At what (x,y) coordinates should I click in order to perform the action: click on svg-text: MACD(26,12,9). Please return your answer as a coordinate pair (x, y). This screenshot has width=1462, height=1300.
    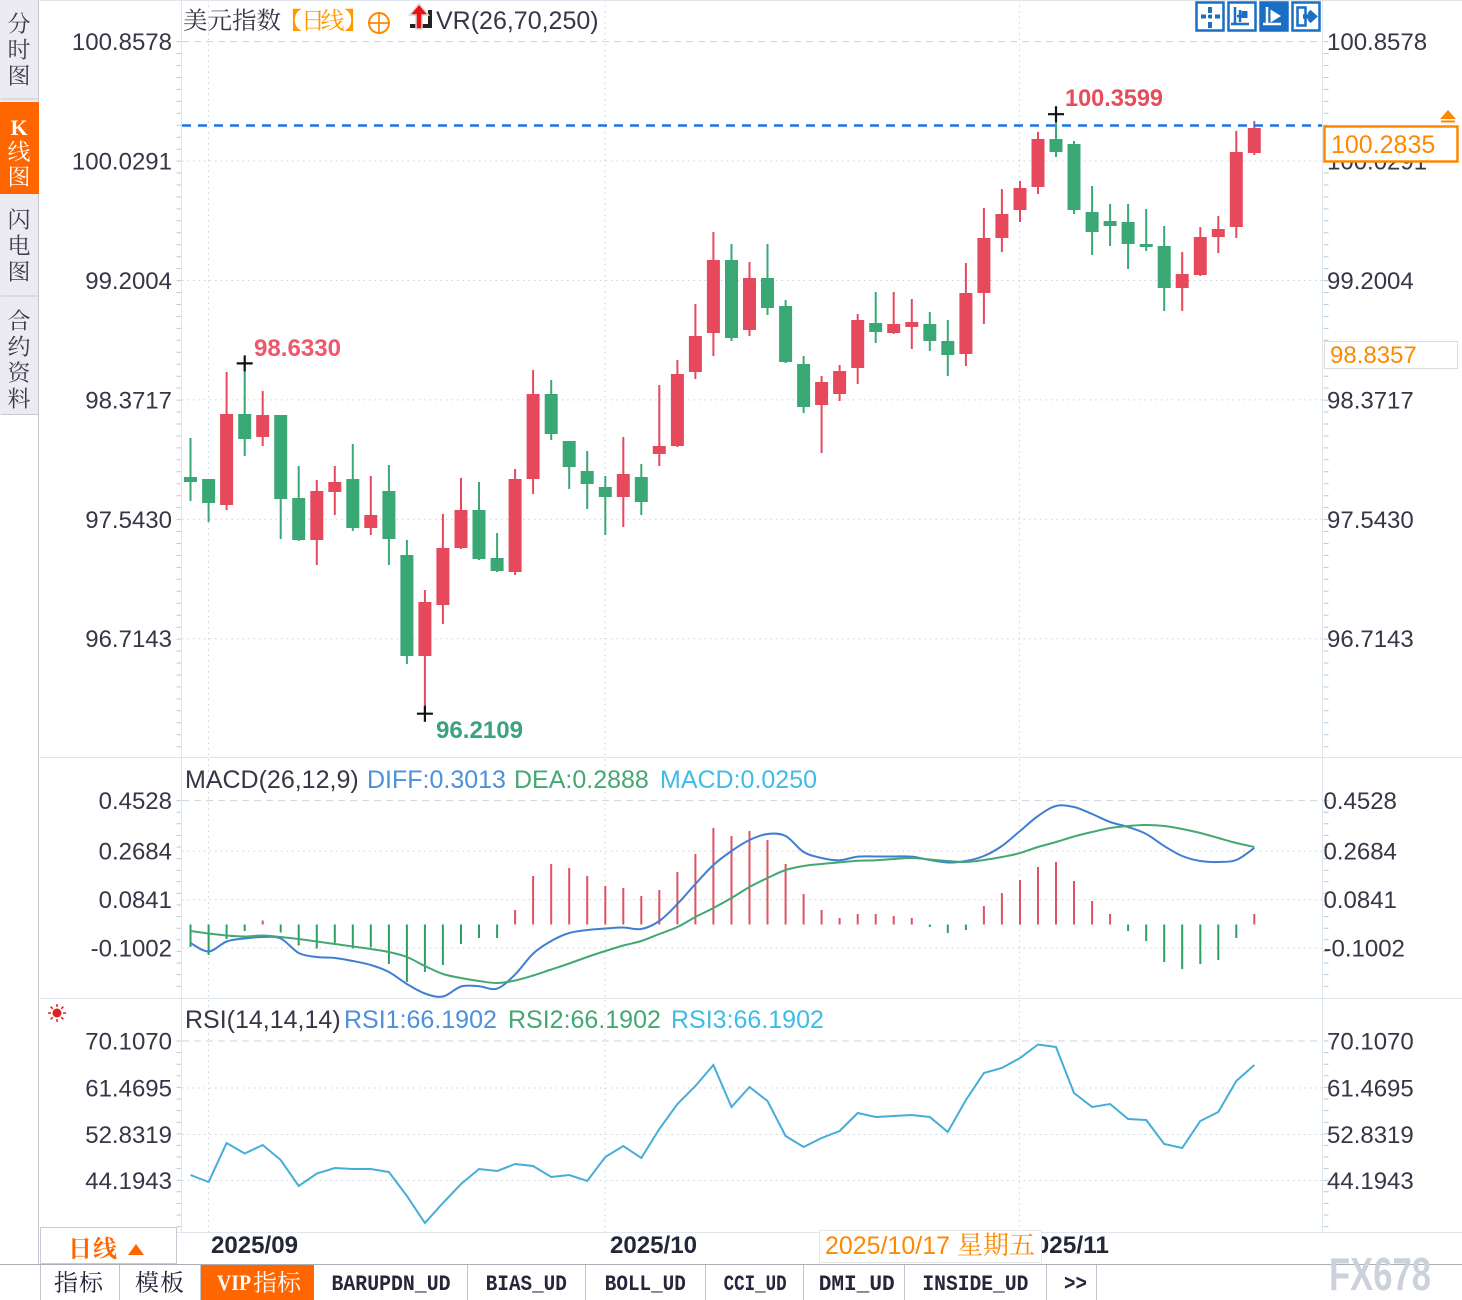
    Looking at the image, I should click on (272, 780).